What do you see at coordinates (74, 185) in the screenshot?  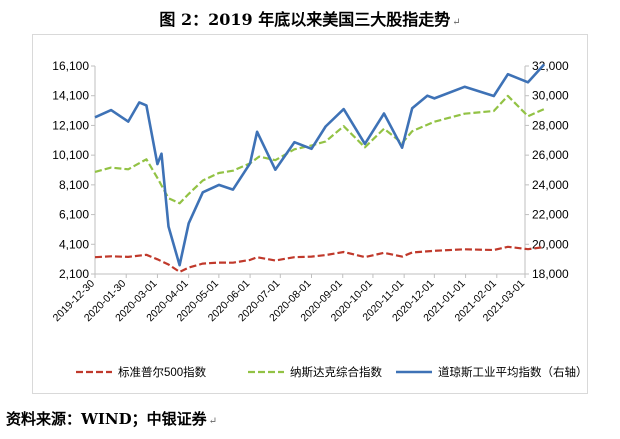 I see `left-tick-label-3: 8,100` at bounding box center [74, 185].